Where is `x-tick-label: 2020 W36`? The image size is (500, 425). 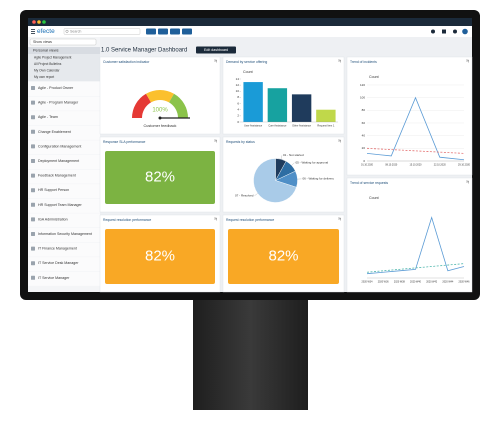 x-tick-label: 2020 W36 is located at coordinates (384, 282).